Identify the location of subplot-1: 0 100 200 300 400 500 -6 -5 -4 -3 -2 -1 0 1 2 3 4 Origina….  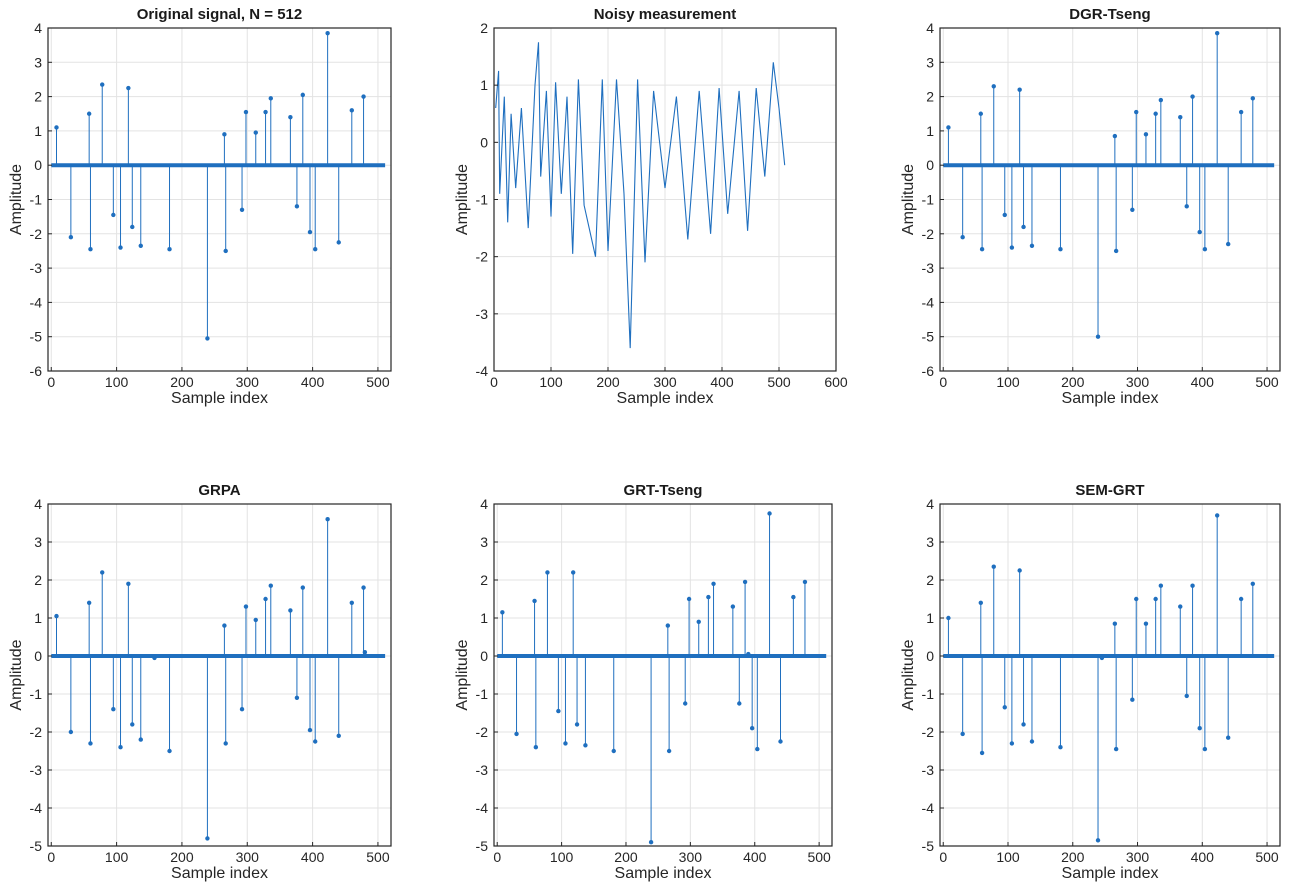
(200, 206).